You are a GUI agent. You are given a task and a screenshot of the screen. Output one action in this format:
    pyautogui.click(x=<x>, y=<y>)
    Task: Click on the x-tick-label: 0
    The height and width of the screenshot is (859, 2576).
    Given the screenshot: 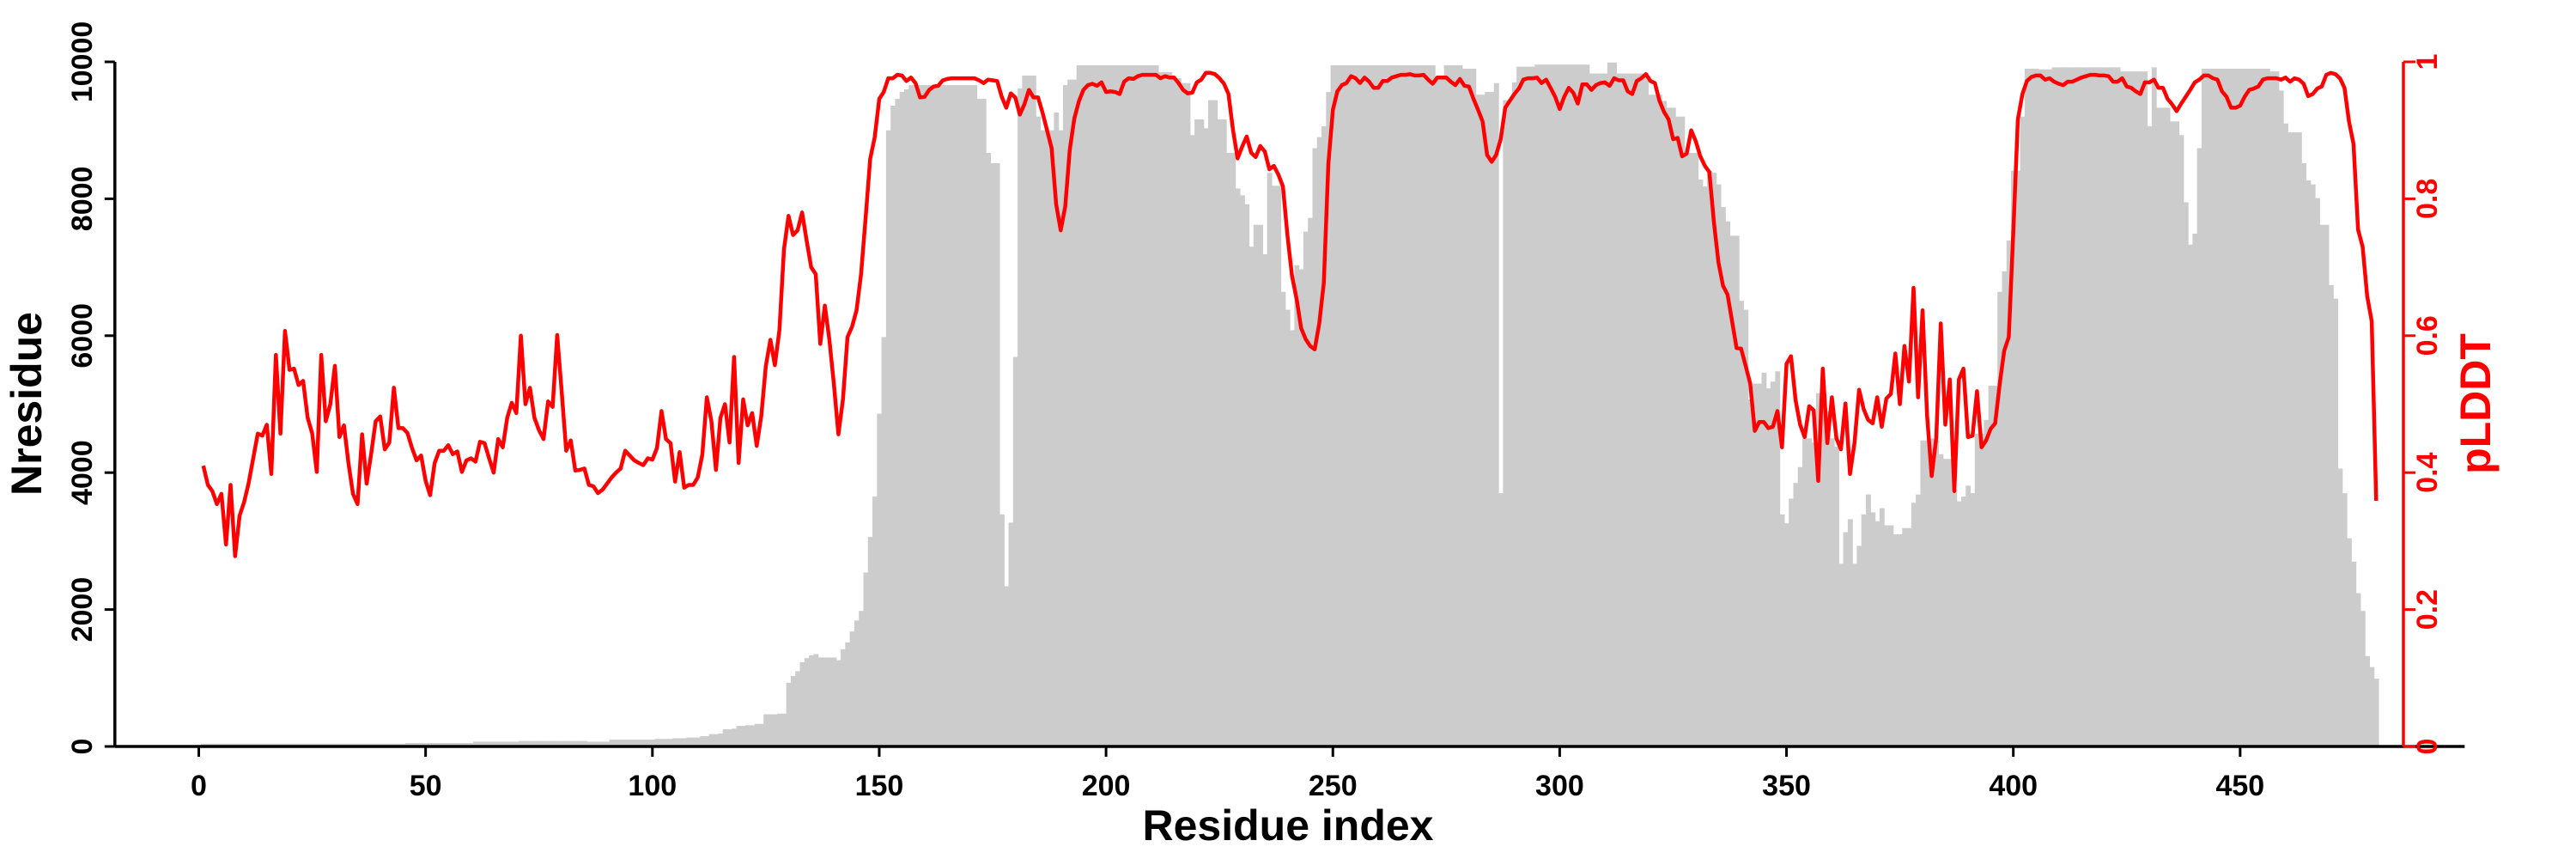 What is the action you would take?
    pyautogui.click(x=199, y=786)
    